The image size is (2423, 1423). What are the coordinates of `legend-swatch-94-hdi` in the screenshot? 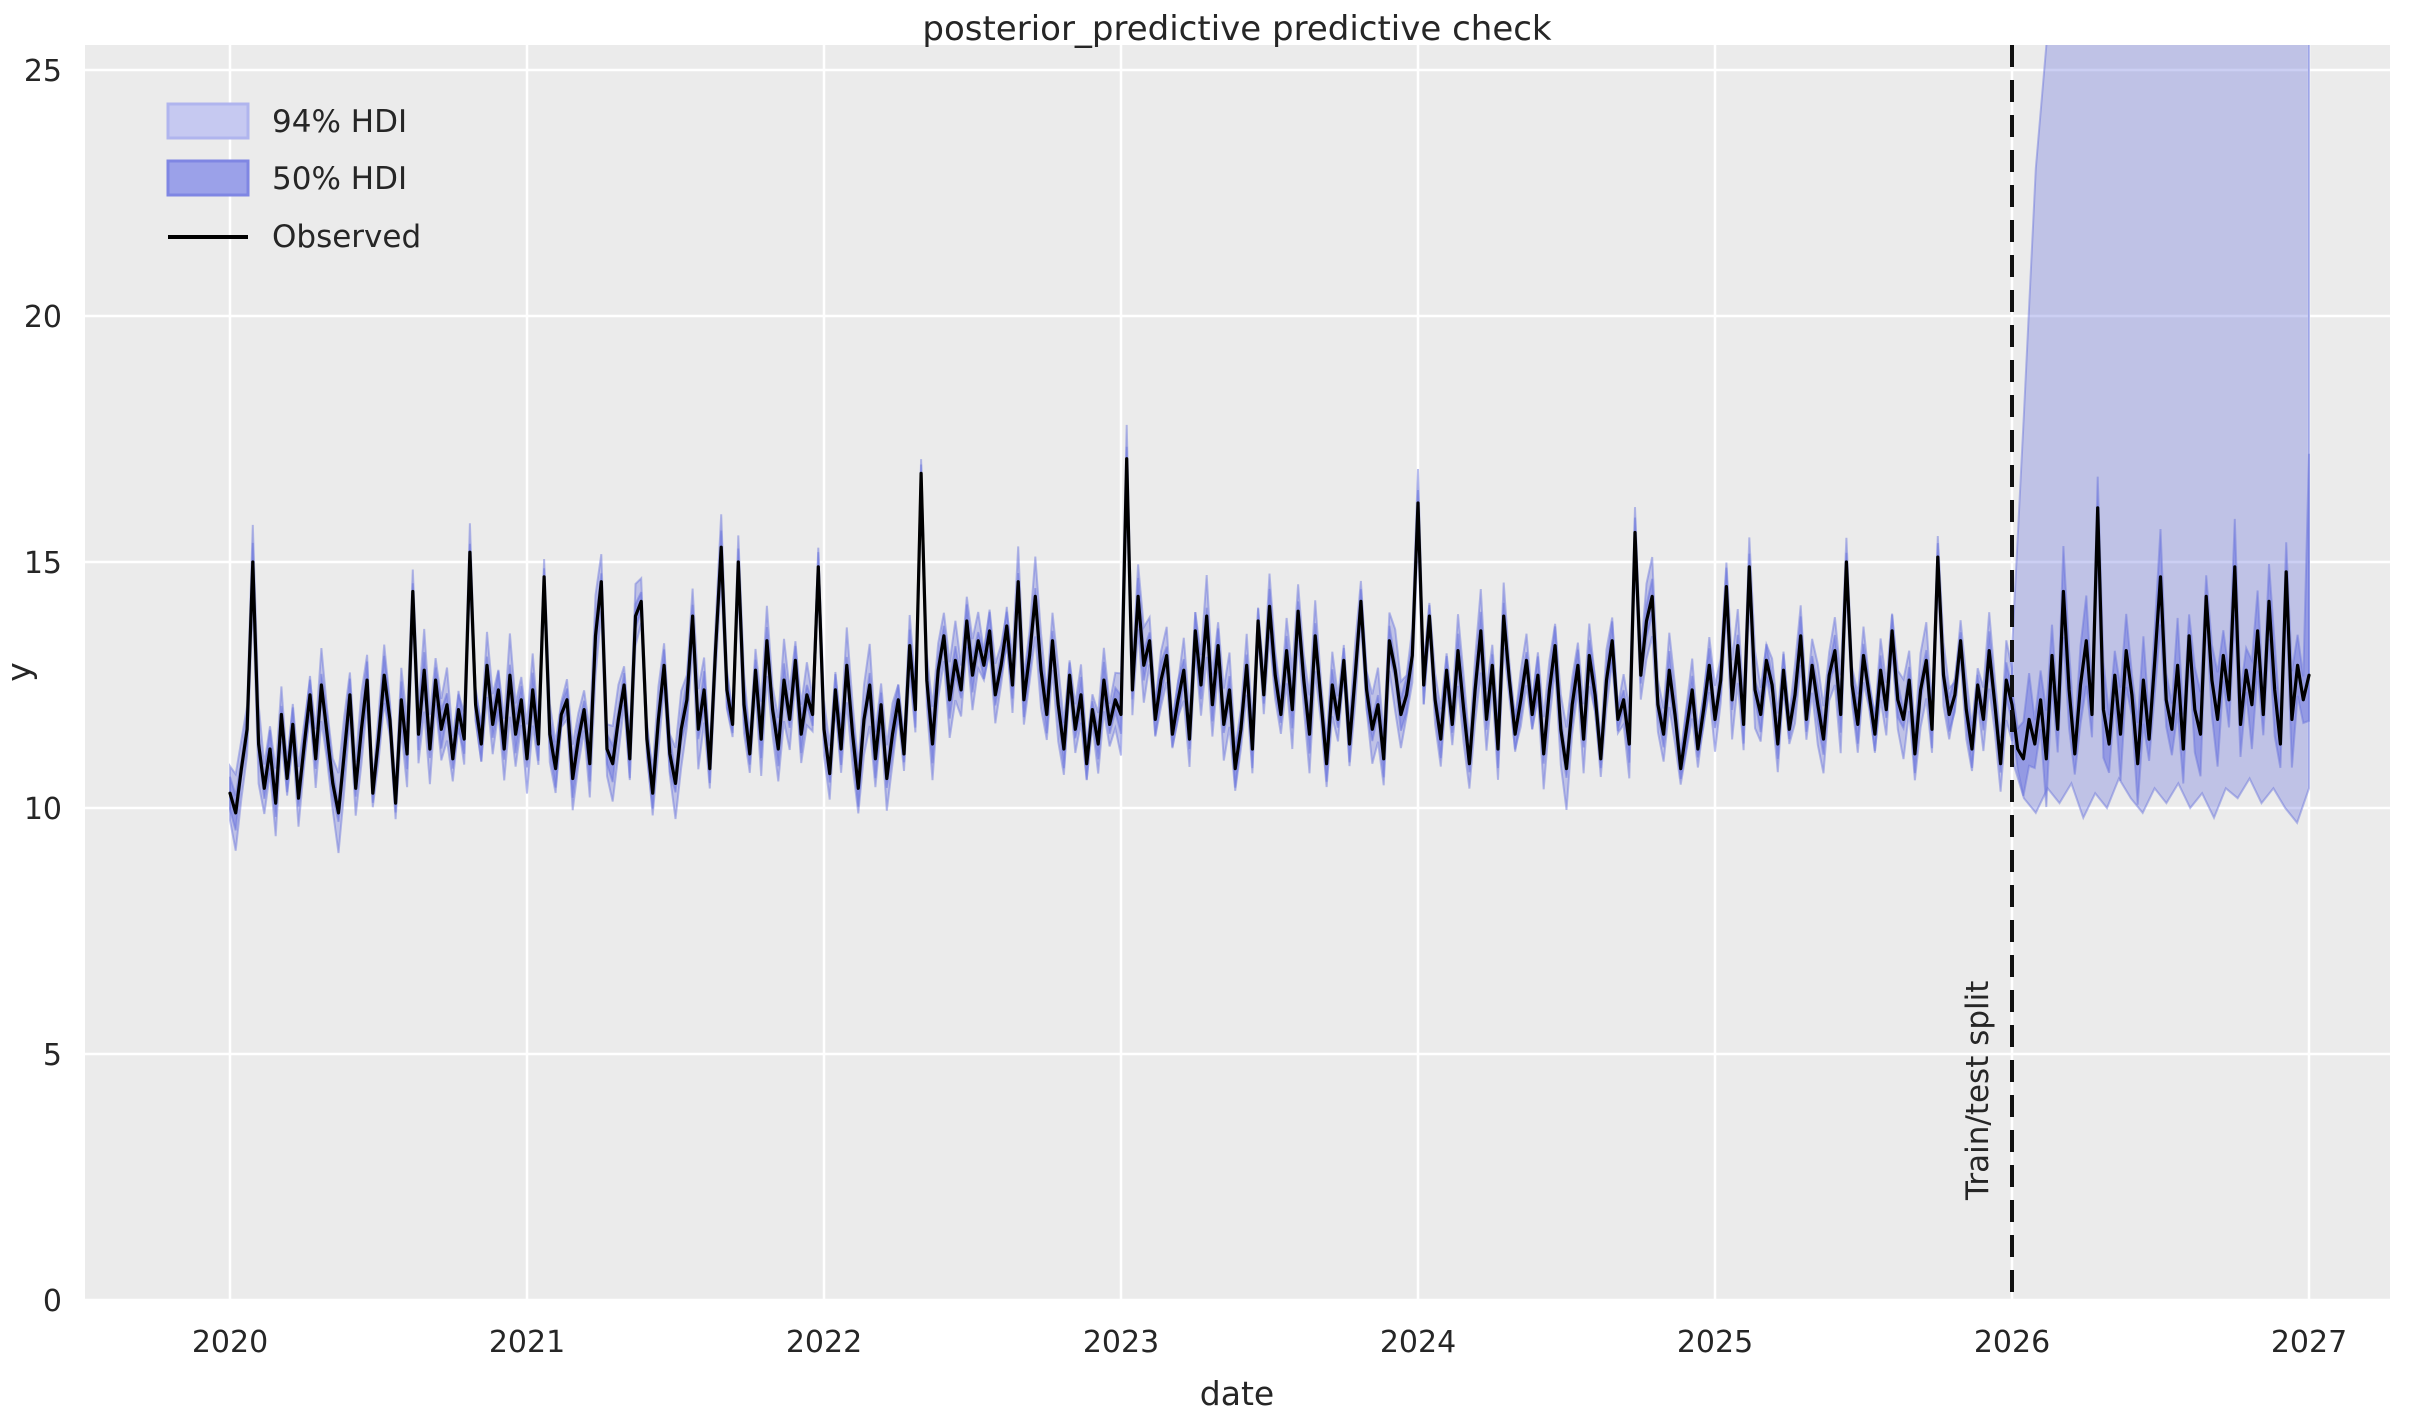 It's located at (208, 121).